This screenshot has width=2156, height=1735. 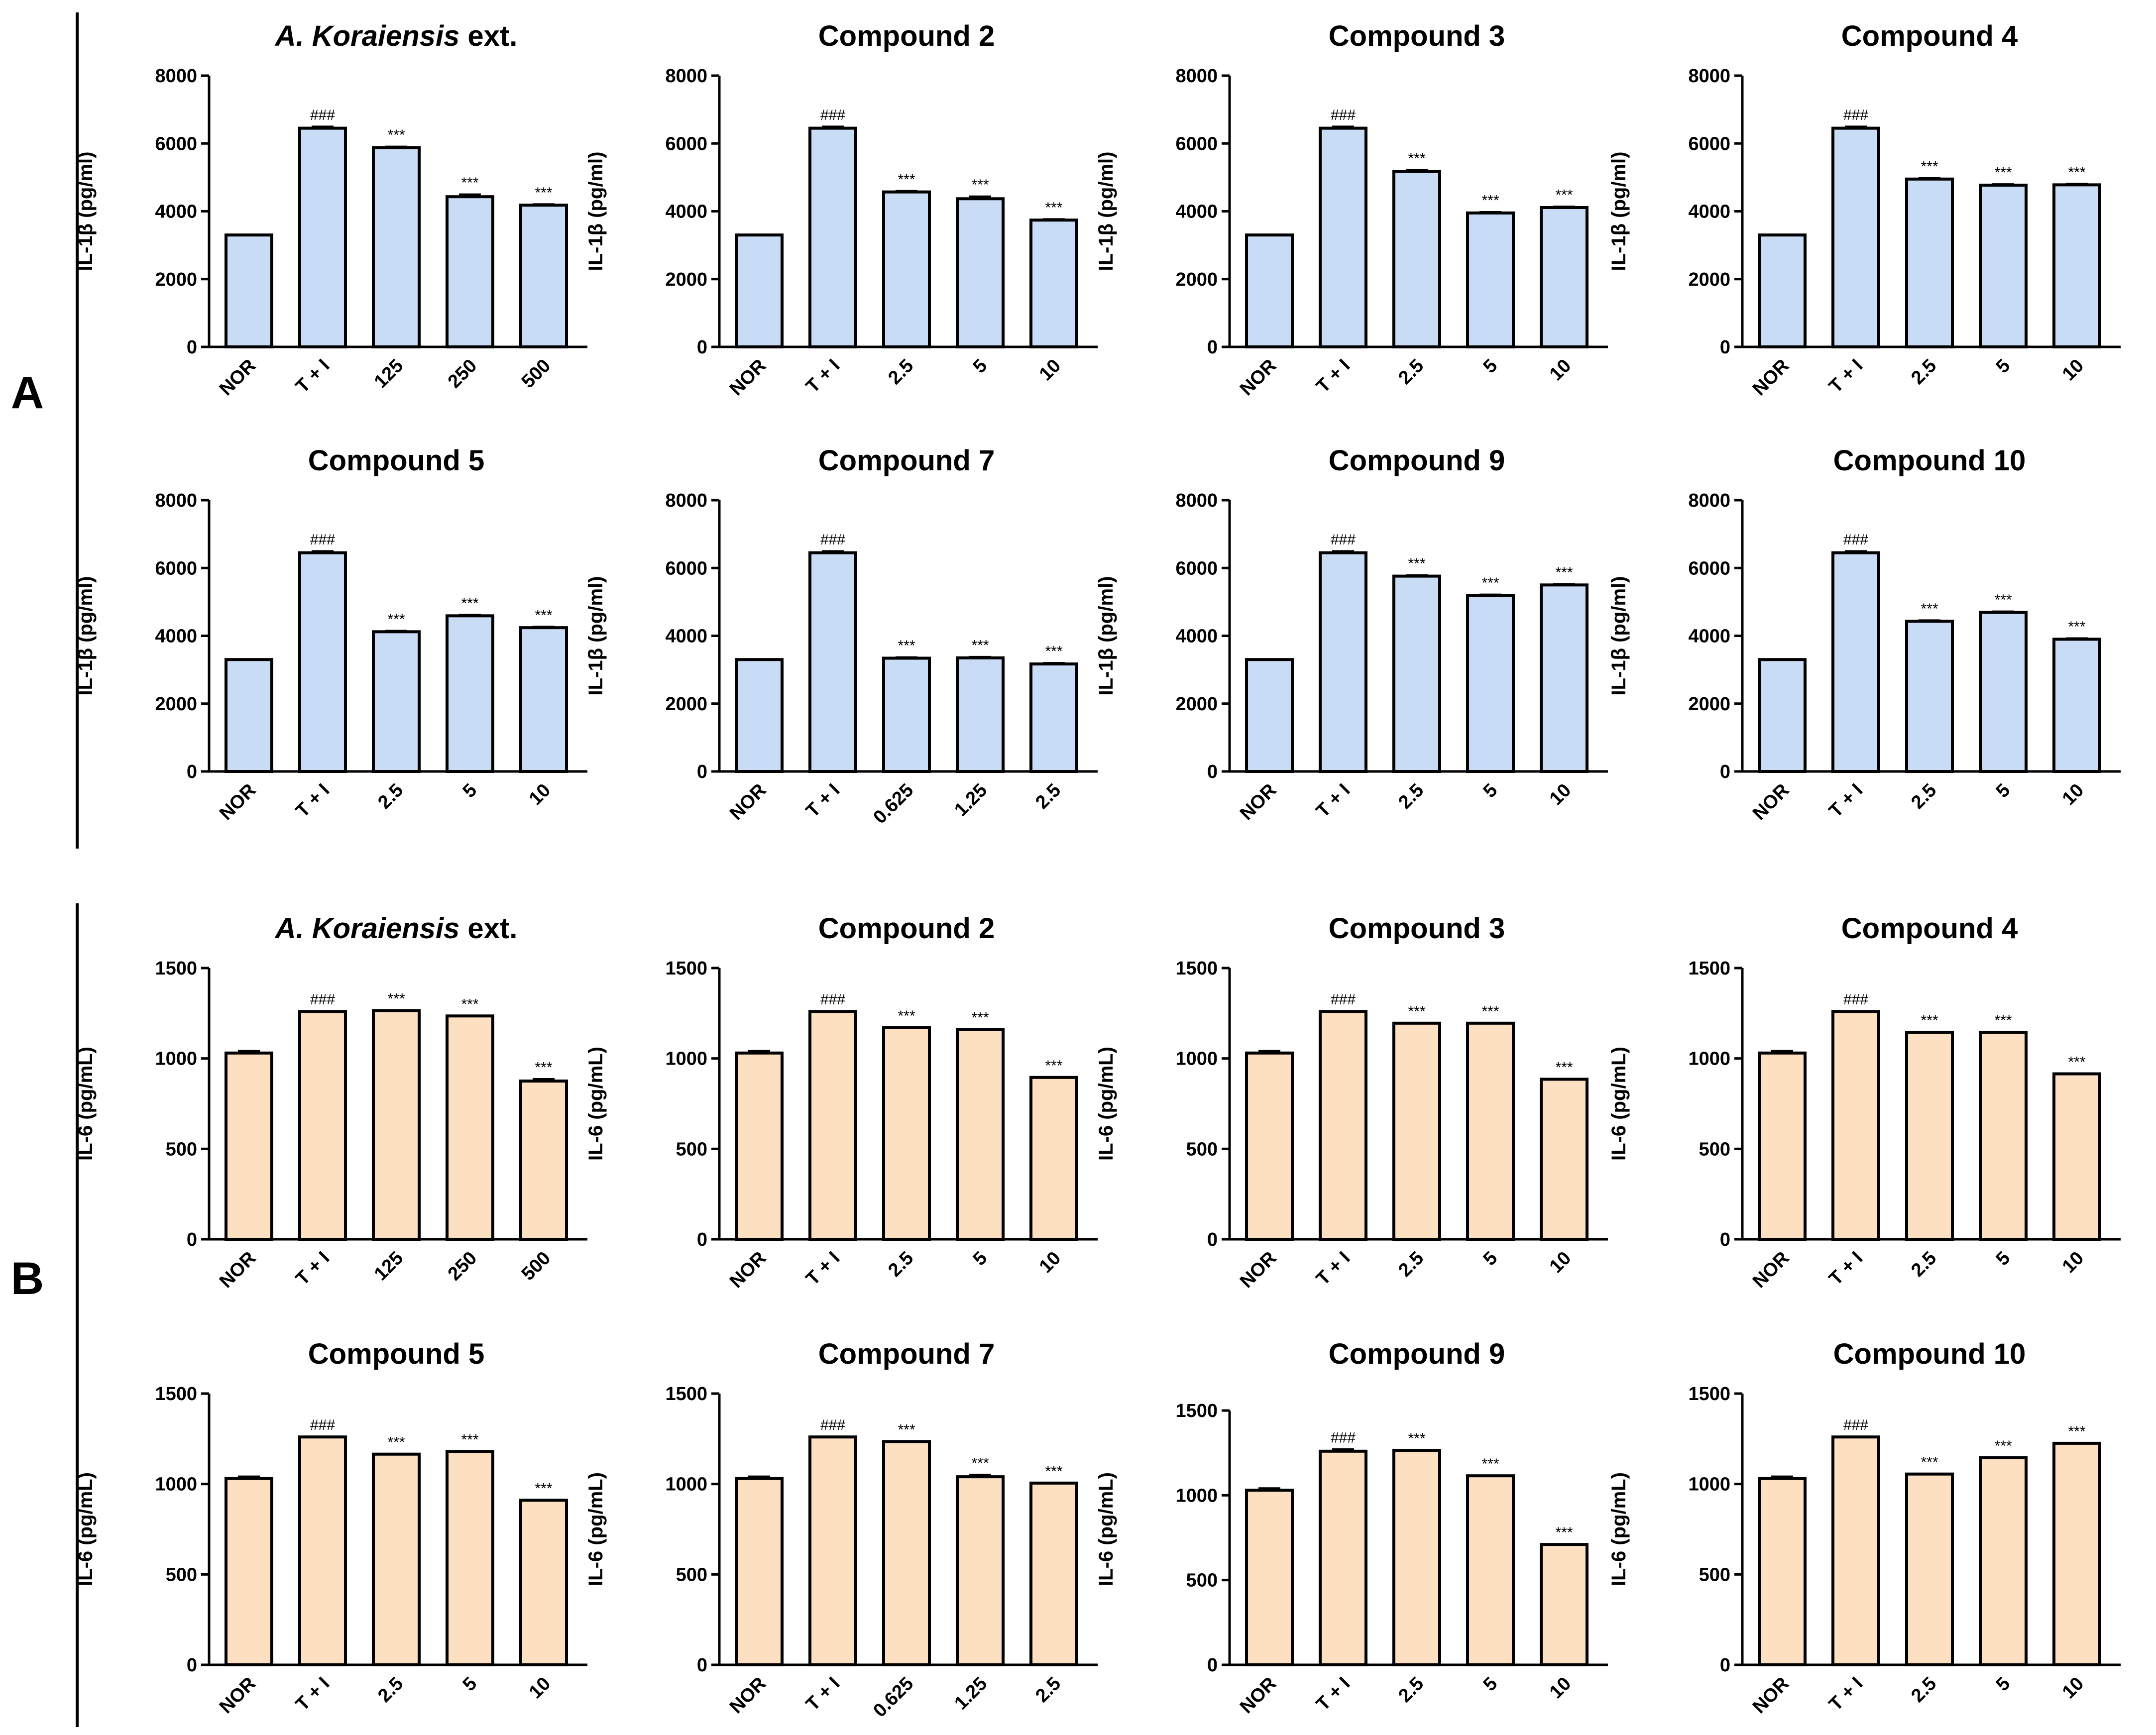 I want to click on chart-title: Compound 5, so click(x=396, y=1354).